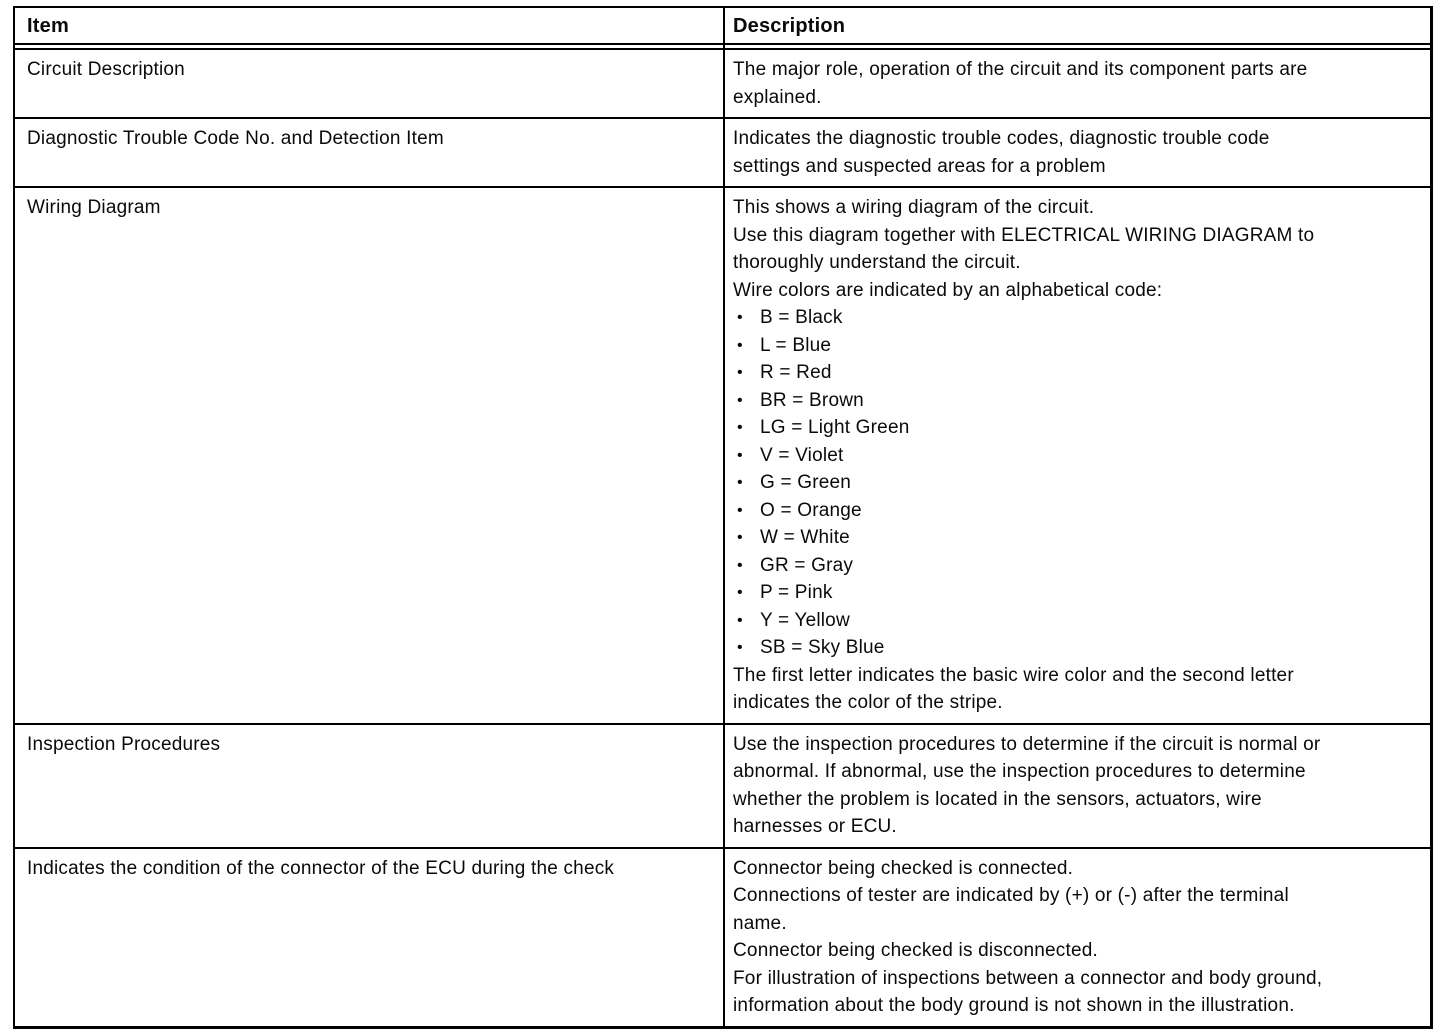 This screenshot has height=1034, width=1456. What do you see at coordinates (1078, 483) in the screenshot?
I see `wire-color-bullet-item: • G = Green` at bounding box center [1078, 483].